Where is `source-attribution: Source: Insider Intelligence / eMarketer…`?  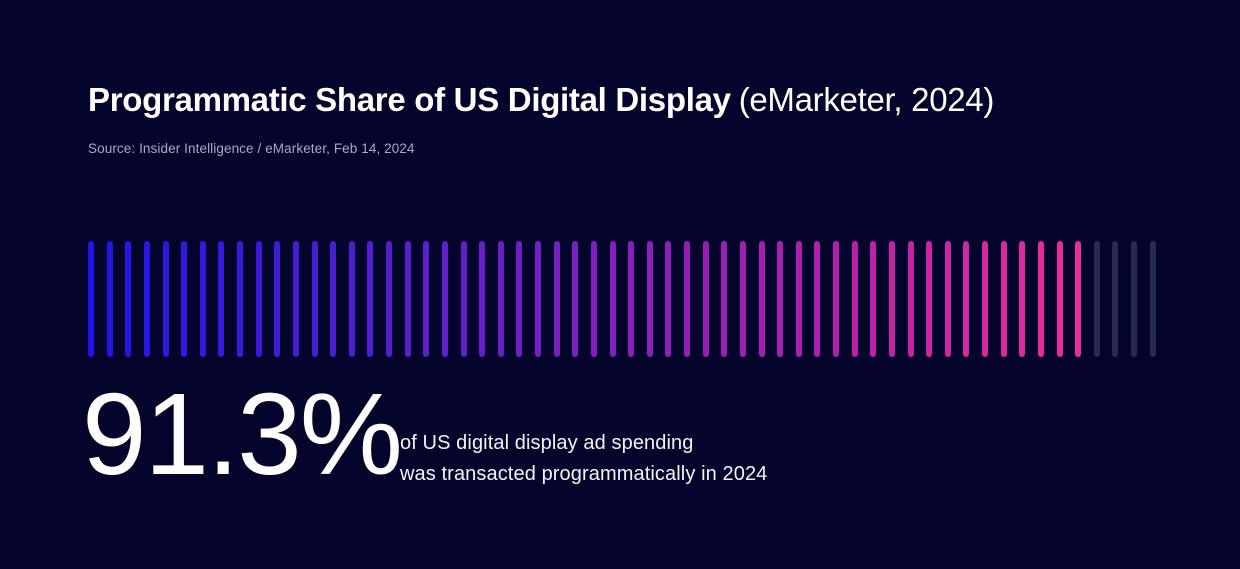 source-attribution: Source: Insider Intelligence / eMarketer… is located at coordinates (251, 148).